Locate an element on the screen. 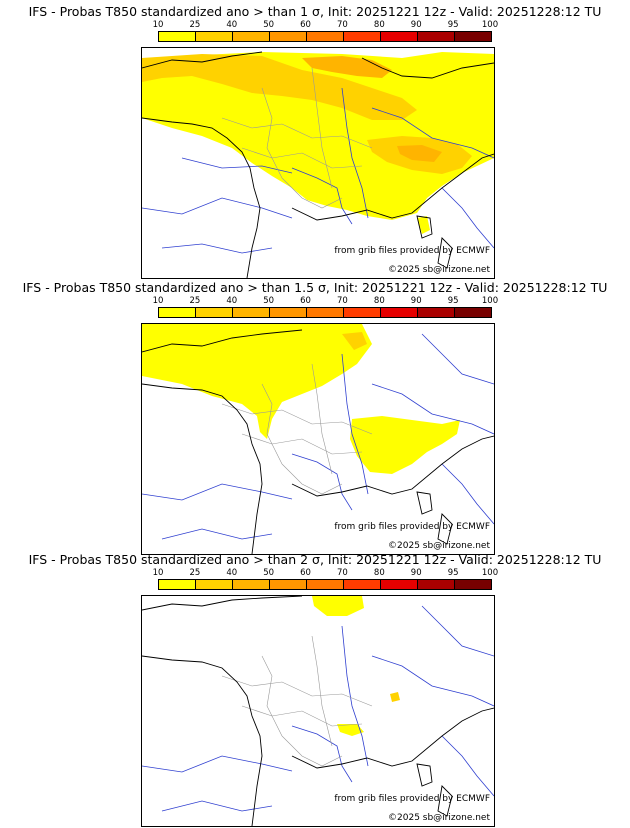 This screenshot has height=828, width=630. prob-area-10-south is located at coordinates (350, 730).